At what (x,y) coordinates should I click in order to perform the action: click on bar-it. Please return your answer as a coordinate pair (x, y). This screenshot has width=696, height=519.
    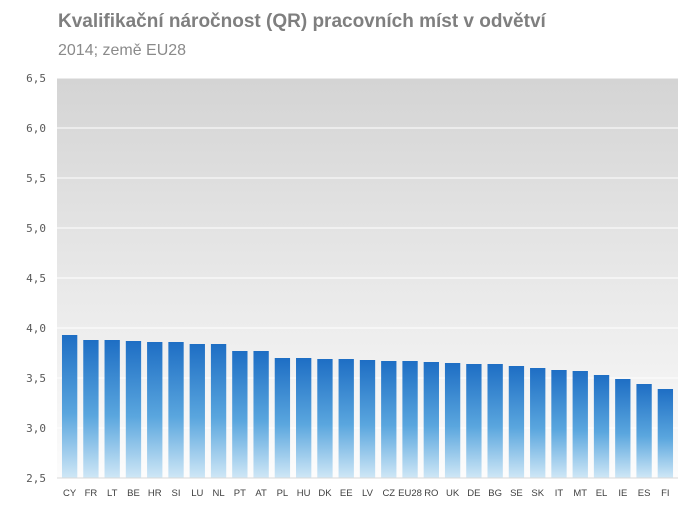
    Looking at the image, I should click on (559, 424).